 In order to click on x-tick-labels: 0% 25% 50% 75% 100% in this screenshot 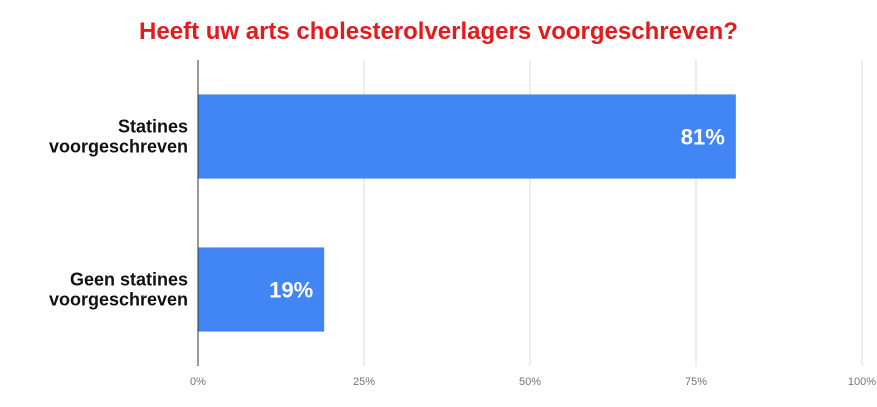, I will do `click(533, 382)`.